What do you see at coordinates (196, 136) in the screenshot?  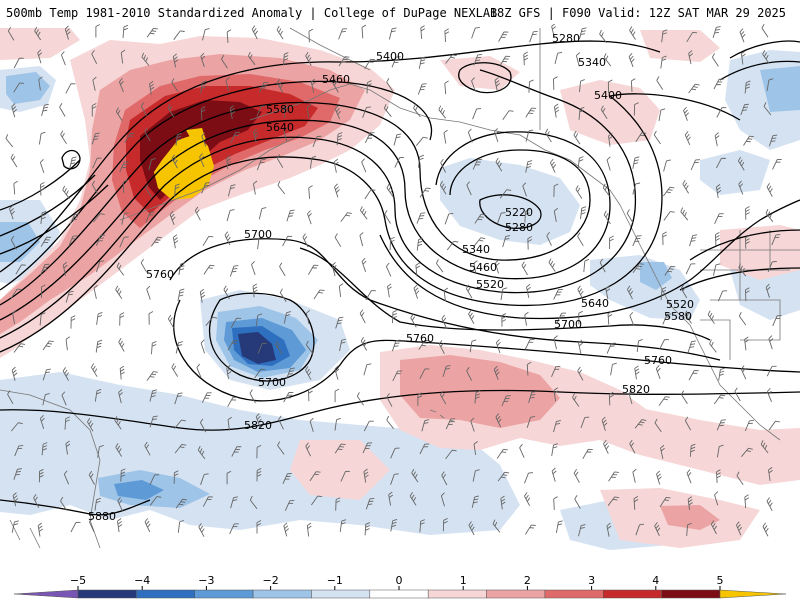 I see `warm-anomaly-max` at bounding box center [196, 136].